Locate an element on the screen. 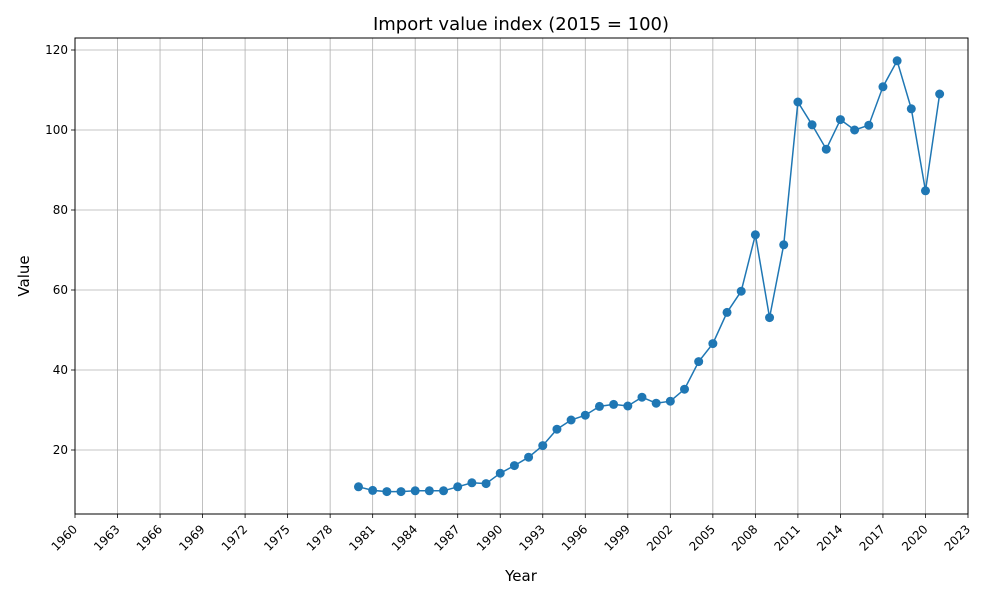  x-tick-label: 1996 is located at coordinates (574, 537).